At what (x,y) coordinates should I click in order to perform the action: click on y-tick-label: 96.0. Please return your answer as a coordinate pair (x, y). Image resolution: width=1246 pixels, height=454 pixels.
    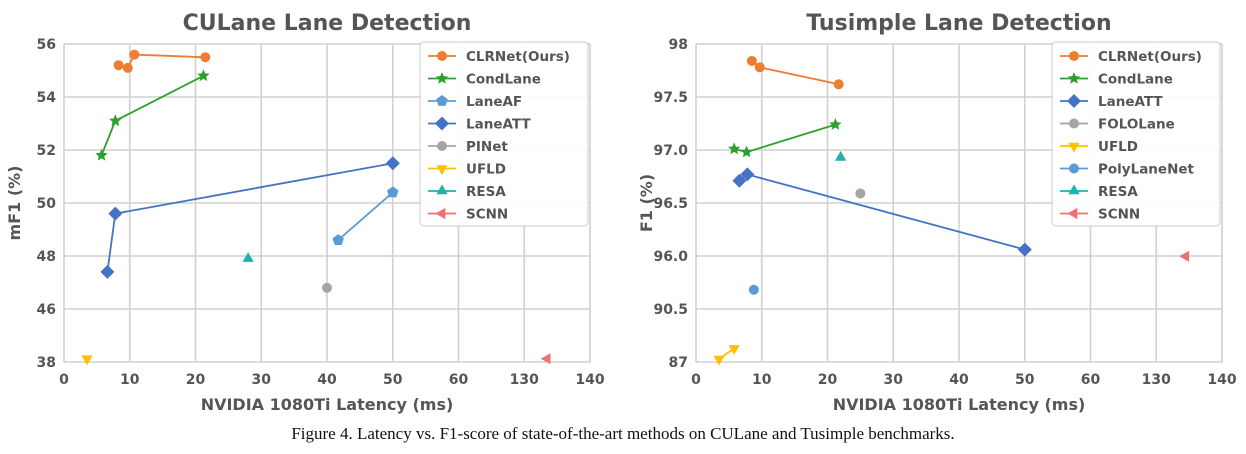
    Looking at the image, I should click on (670, 257).